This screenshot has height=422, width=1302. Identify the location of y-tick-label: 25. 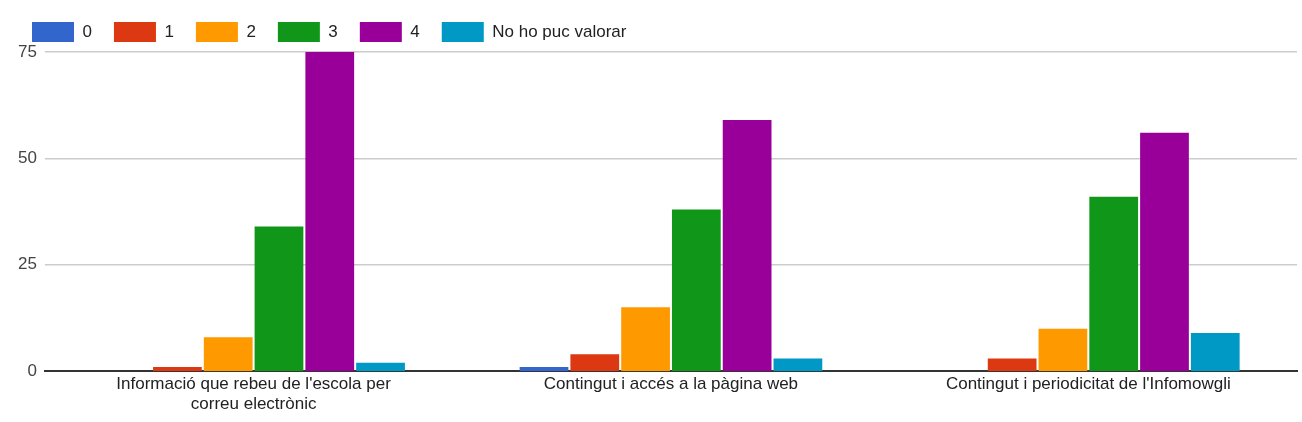
(27, 264).